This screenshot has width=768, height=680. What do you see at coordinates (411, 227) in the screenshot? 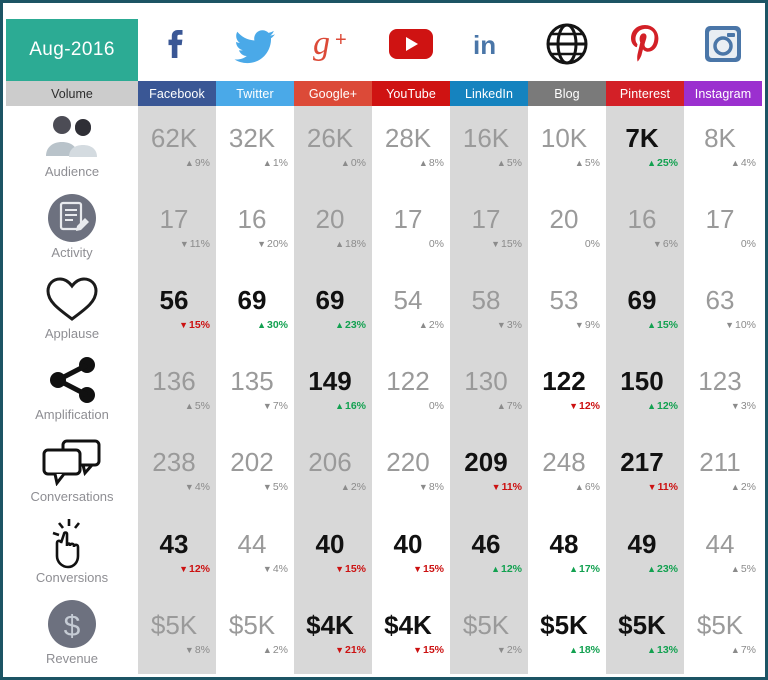
I see `cell-activity-youtube: 17 0%` at bounding box center [411, 227].